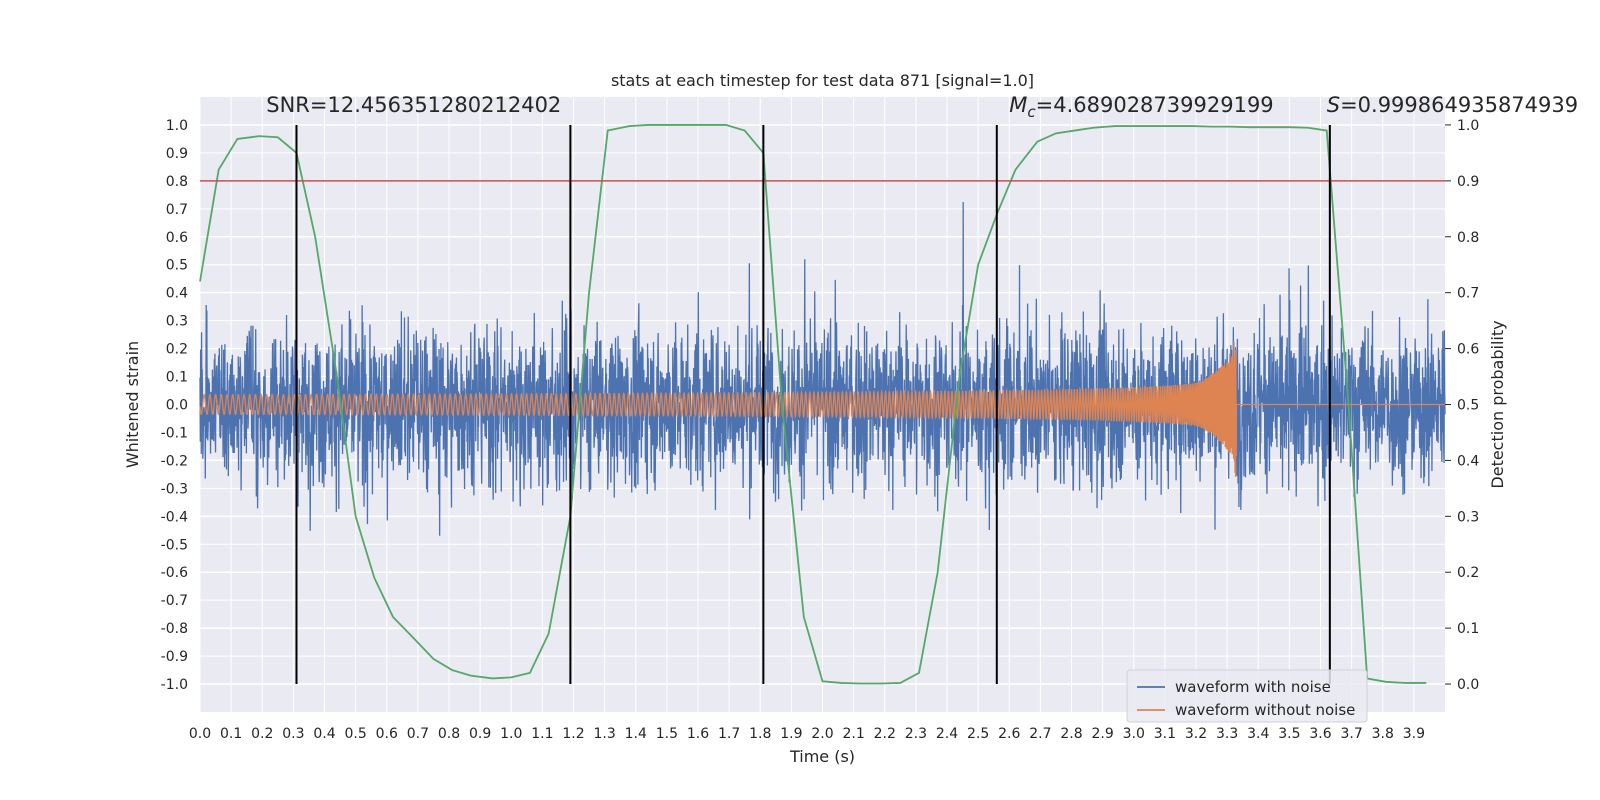  Describe the element at coordinates (885, 734) in the screenshot. I see `x-tick-label: 2.2` at that location.